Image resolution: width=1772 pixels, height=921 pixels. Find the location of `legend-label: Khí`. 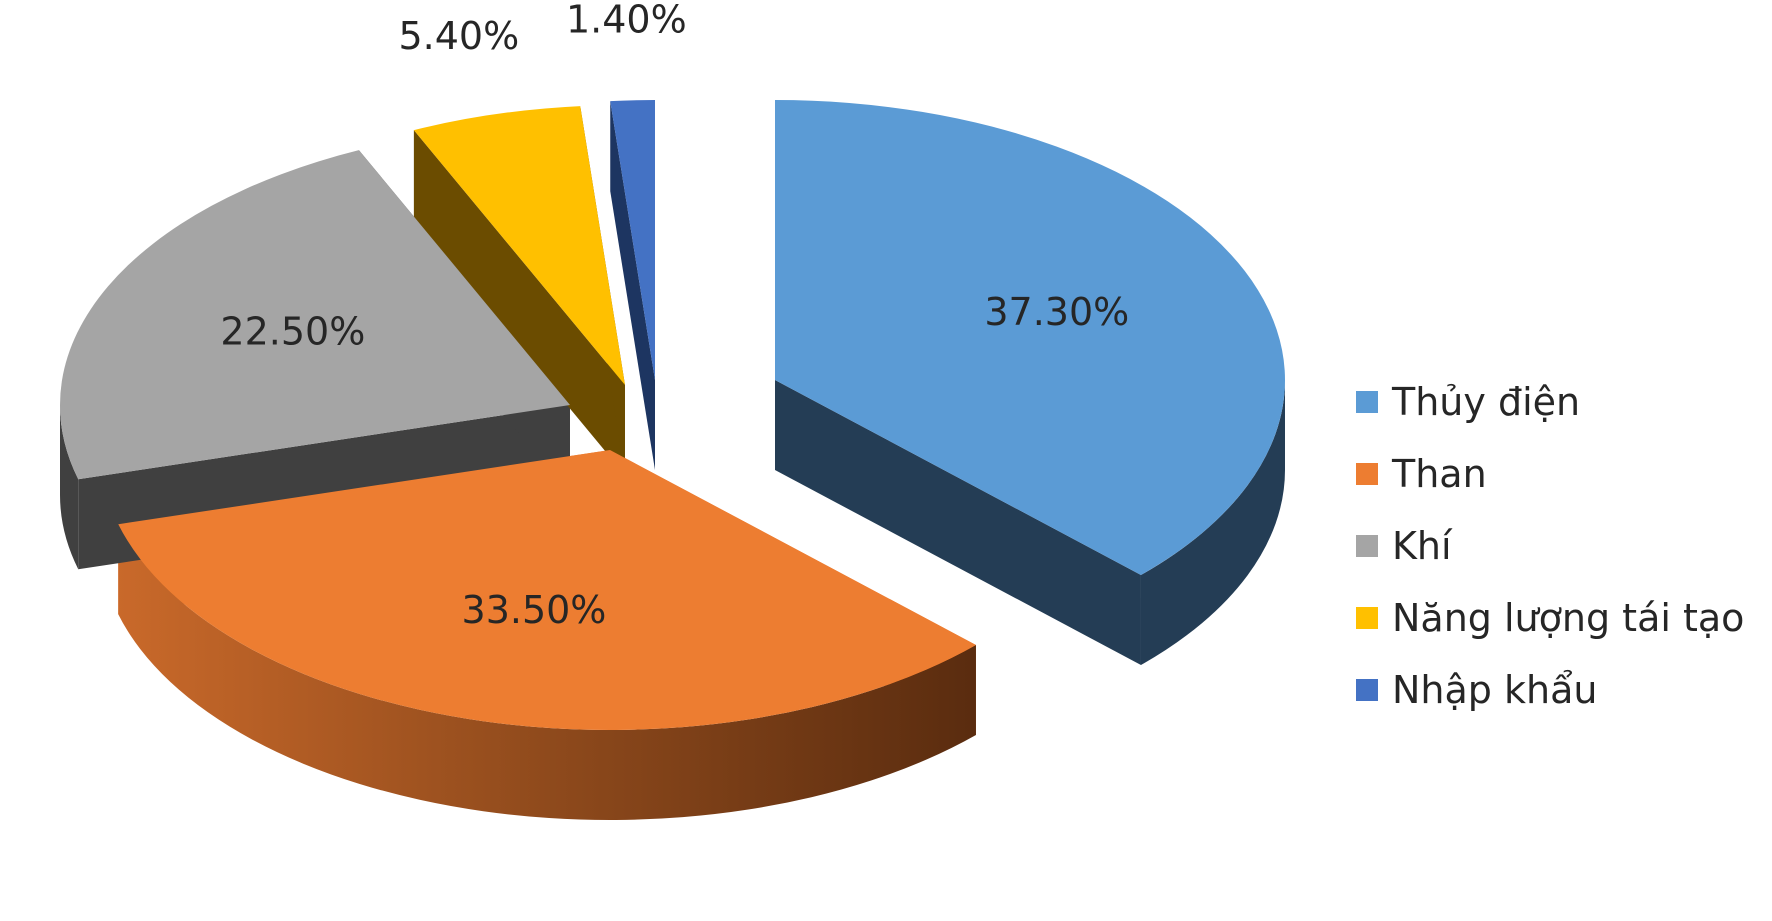

legend-label: Khí is located at coordinates (1422, 546).